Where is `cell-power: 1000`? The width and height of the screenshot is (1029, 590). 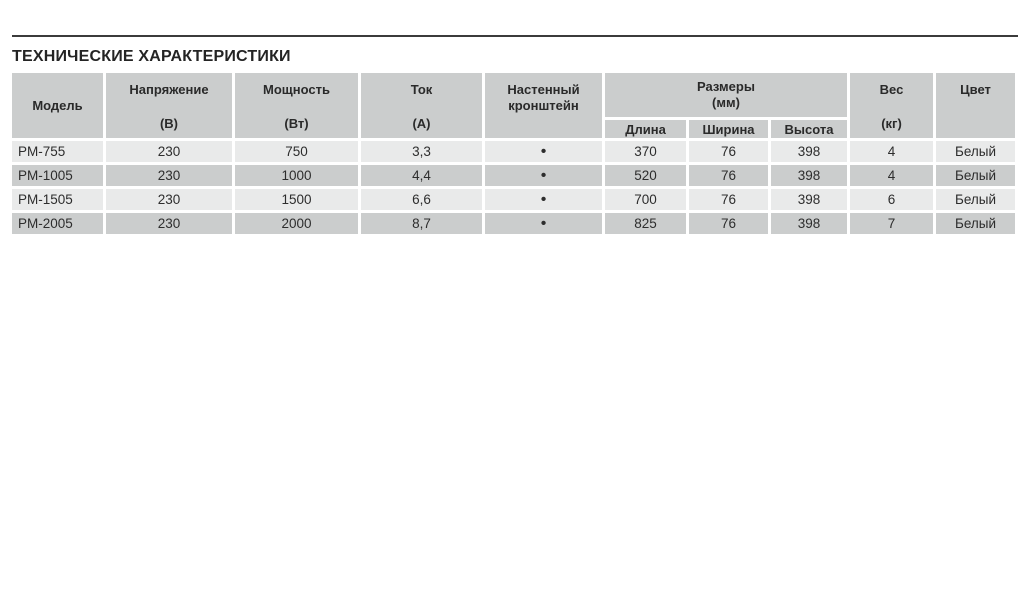
cell-power: 1000 is located at coordinates (296, 175).